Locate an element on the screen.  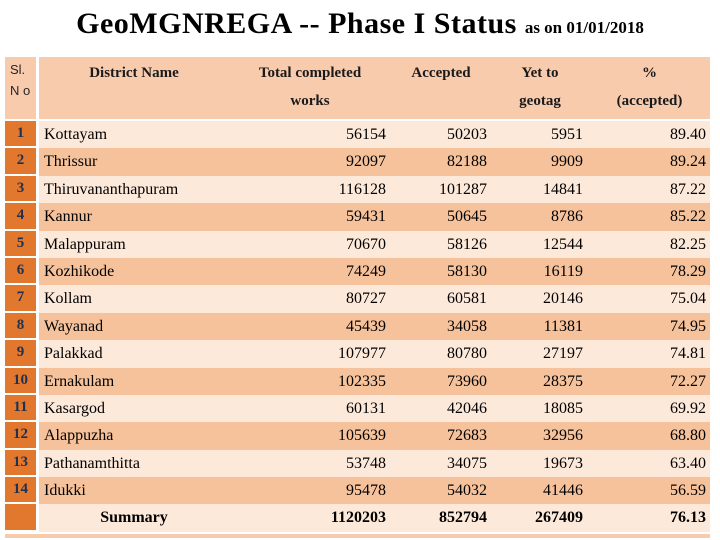
yet-to-geotag-value: 27197 is located at coordinates (540, 354).